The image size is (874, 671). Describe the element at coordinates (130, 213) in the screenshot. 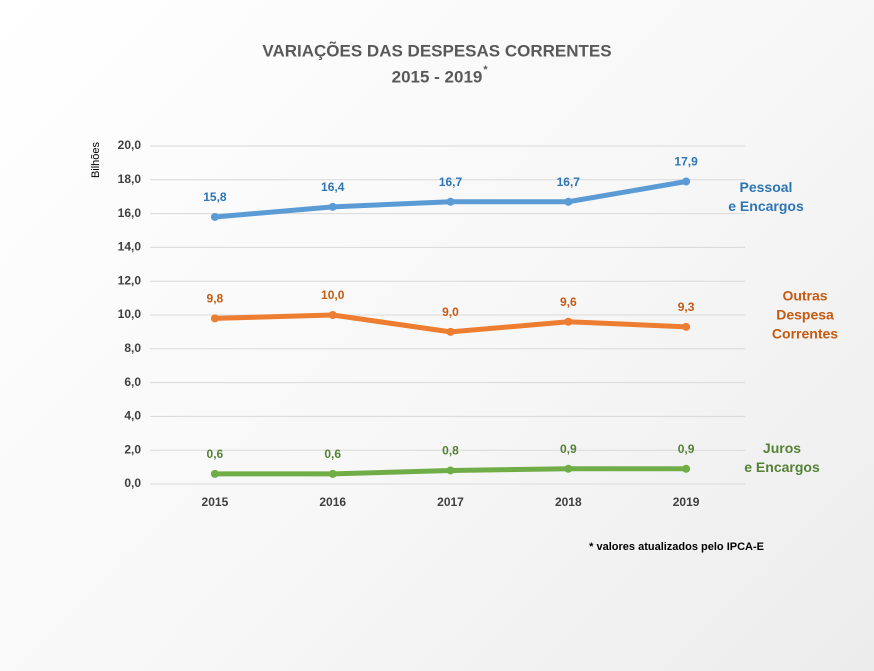

I see `y-tick-label: 16,0` at that location.